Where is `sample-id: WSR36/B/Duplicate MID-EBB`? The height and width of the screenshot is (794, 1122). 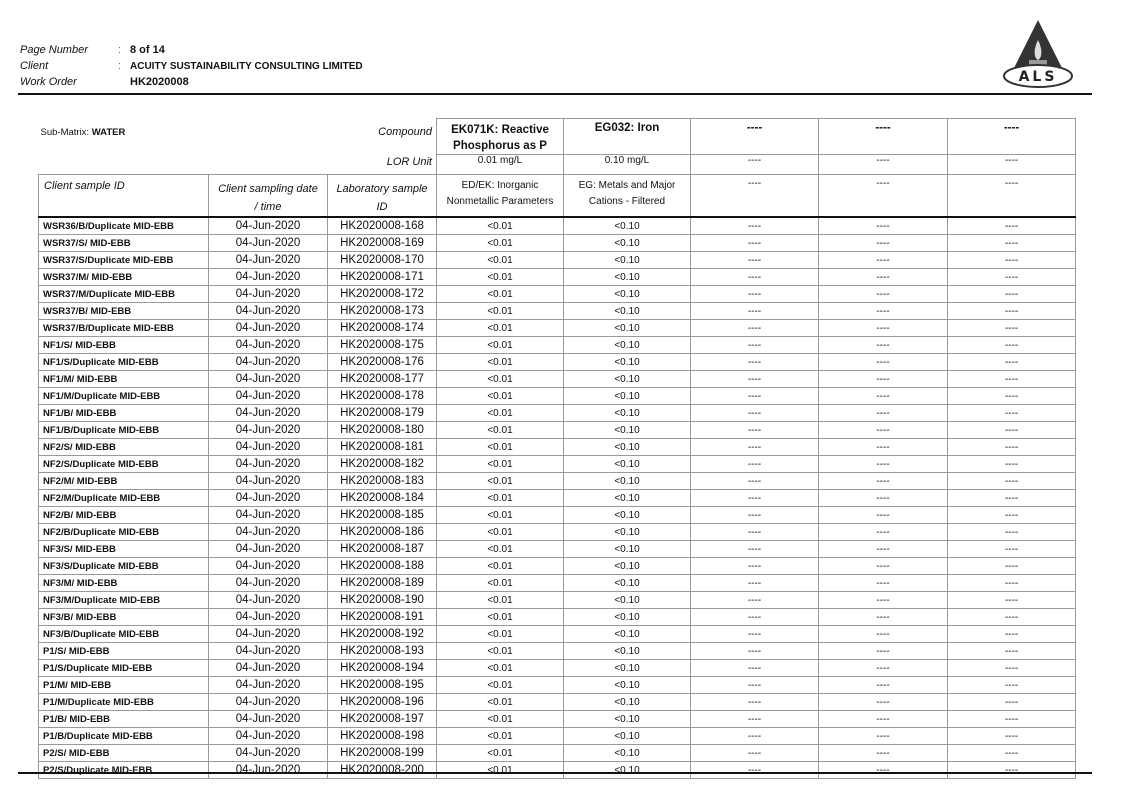
sample-id: WSR36/B/Duplicate MID-EBB is located at coordinates (123, 225).